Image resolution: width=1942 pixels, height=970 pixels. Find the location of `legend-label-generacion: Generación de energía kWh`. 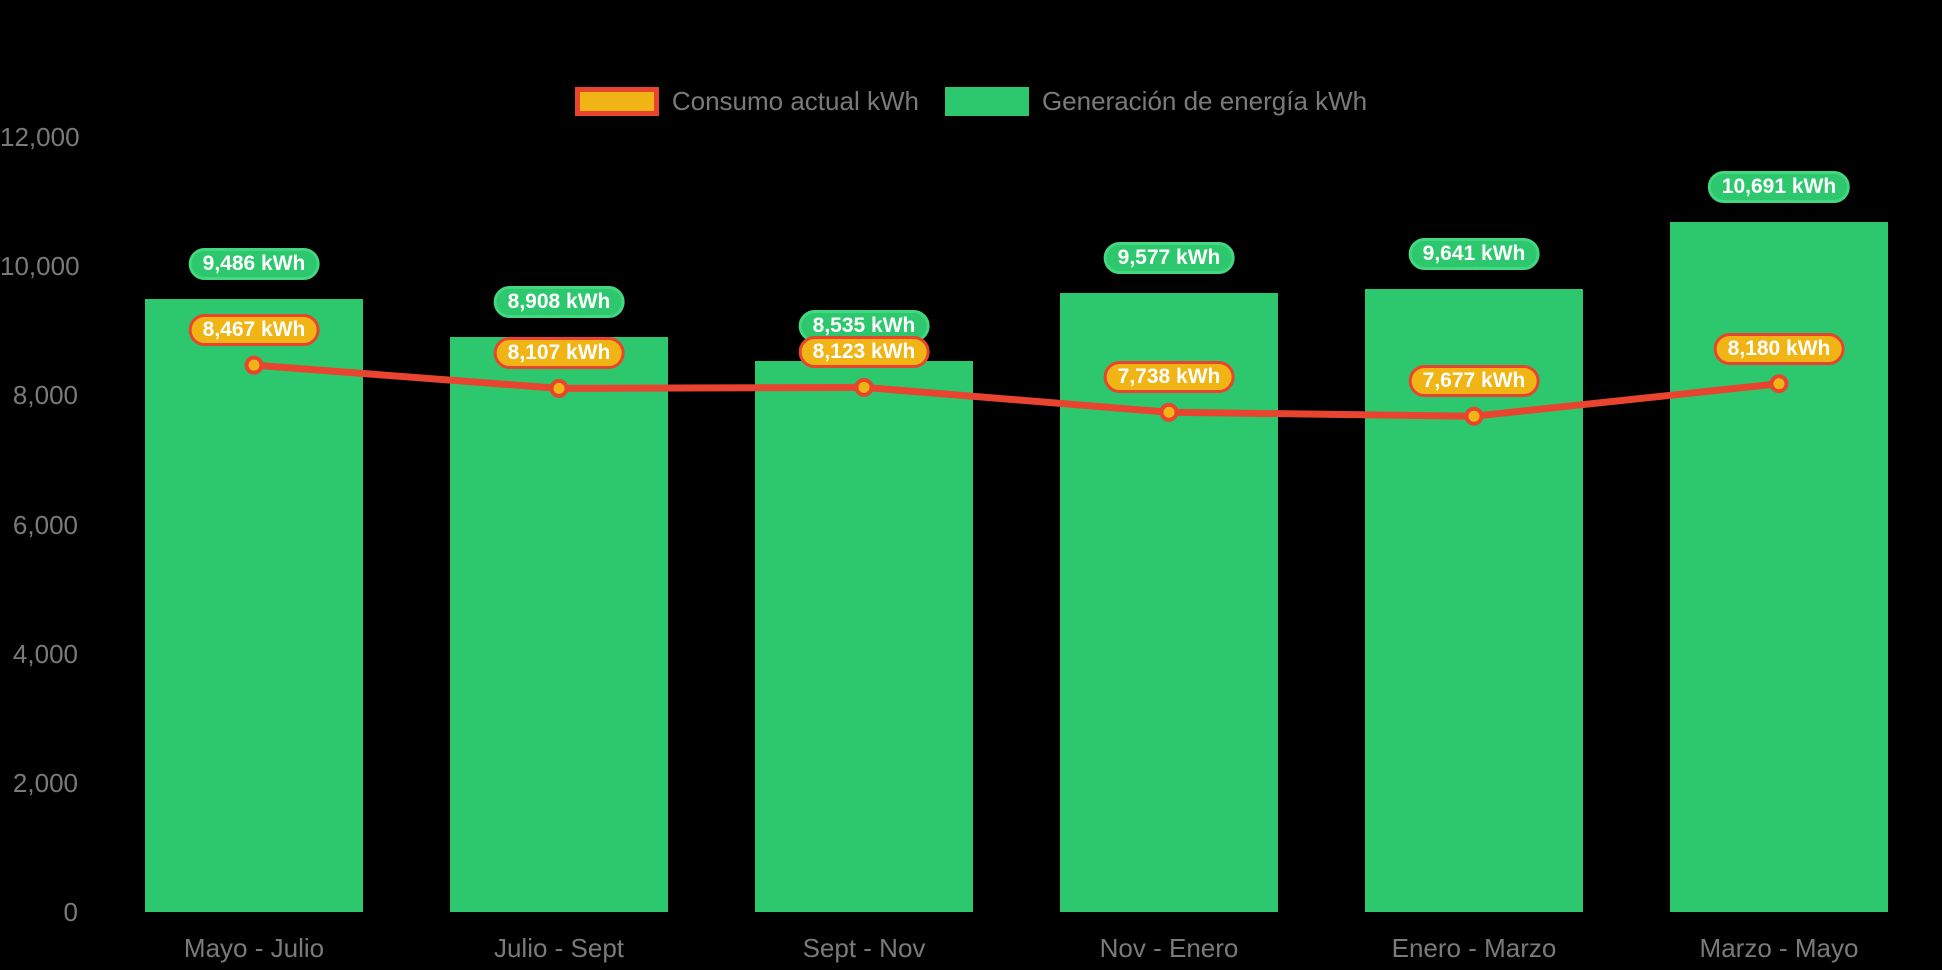

legend-label-generacion: Generación de energía kWh is located at coordinates (1204, 101).